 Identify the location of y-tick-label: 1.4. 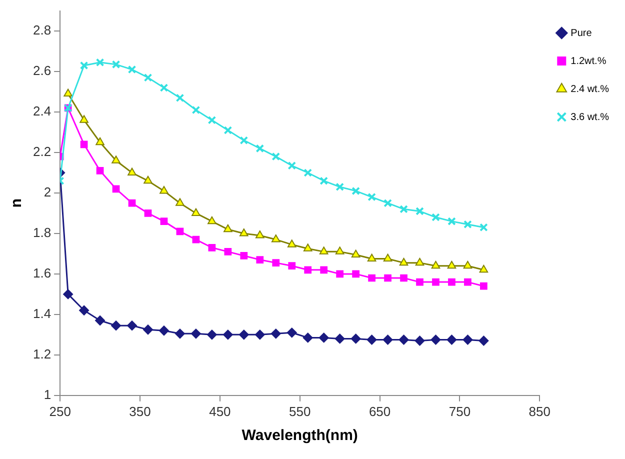
(42, 314).